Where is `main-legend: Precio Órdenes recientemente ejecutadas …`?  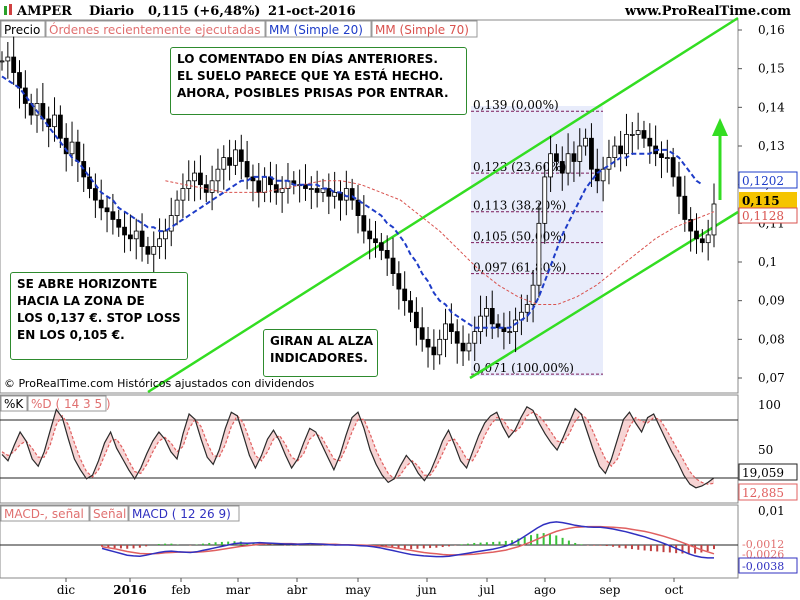
main-legend: Precio Órdenes recientemente ejecutadas … is located at coordinates (239, 29).